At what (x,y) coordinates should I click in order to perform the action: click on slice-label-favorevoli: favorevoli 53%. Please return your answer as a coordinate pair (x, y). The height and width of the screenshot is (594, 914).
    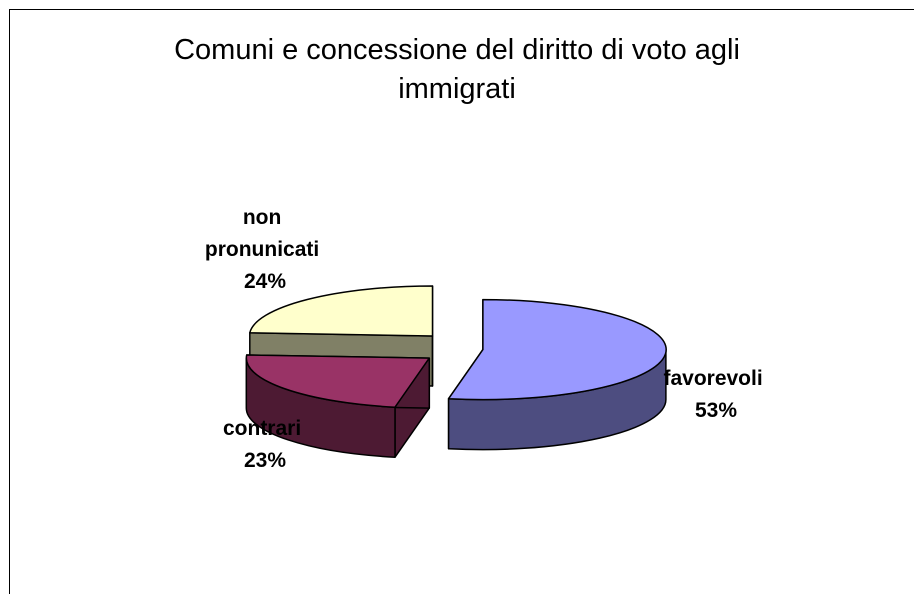
    Looking at the image, I should click on (715, 394).